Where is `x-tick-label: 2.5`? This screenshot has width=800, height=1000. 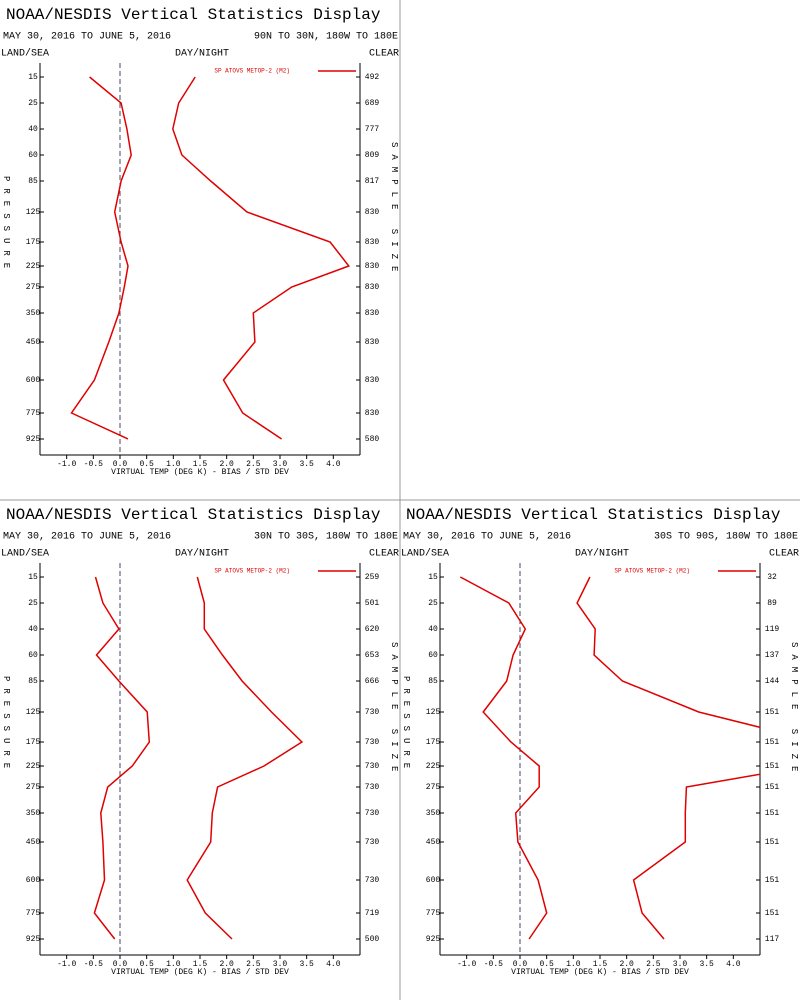
x-tick-label: 2.5 is located at coordinates (653, 964).